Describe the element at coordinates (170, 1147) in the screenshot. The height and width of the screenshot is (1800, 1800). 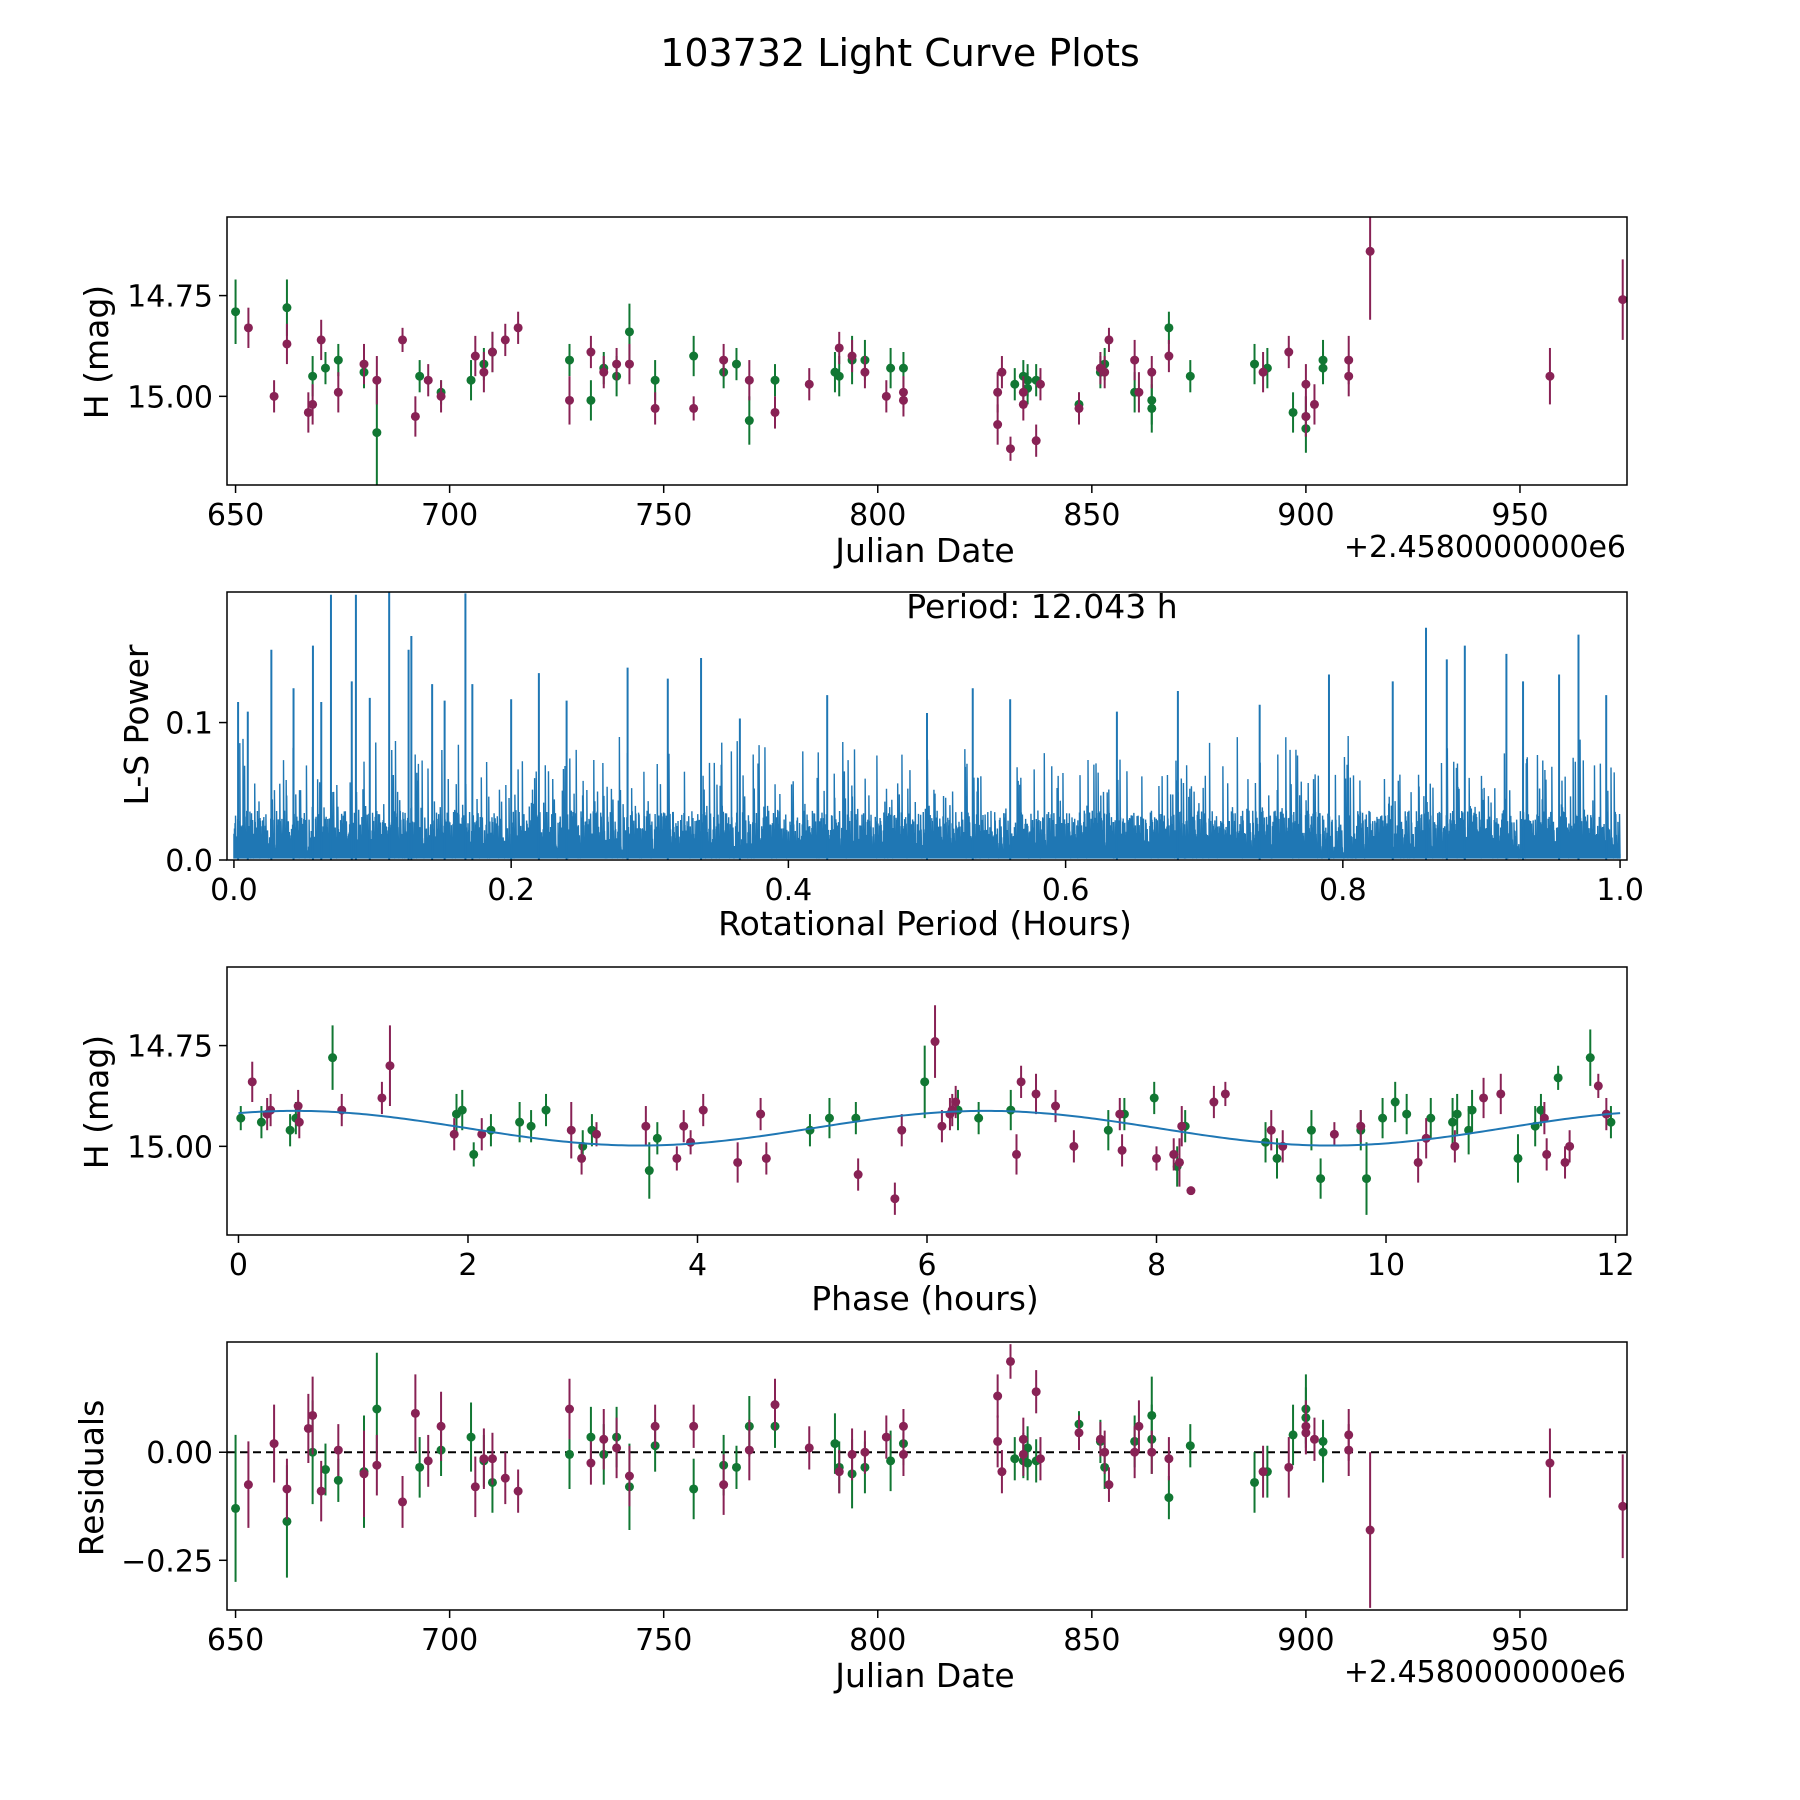
I see `y-tick-label: 15.00` at that location.